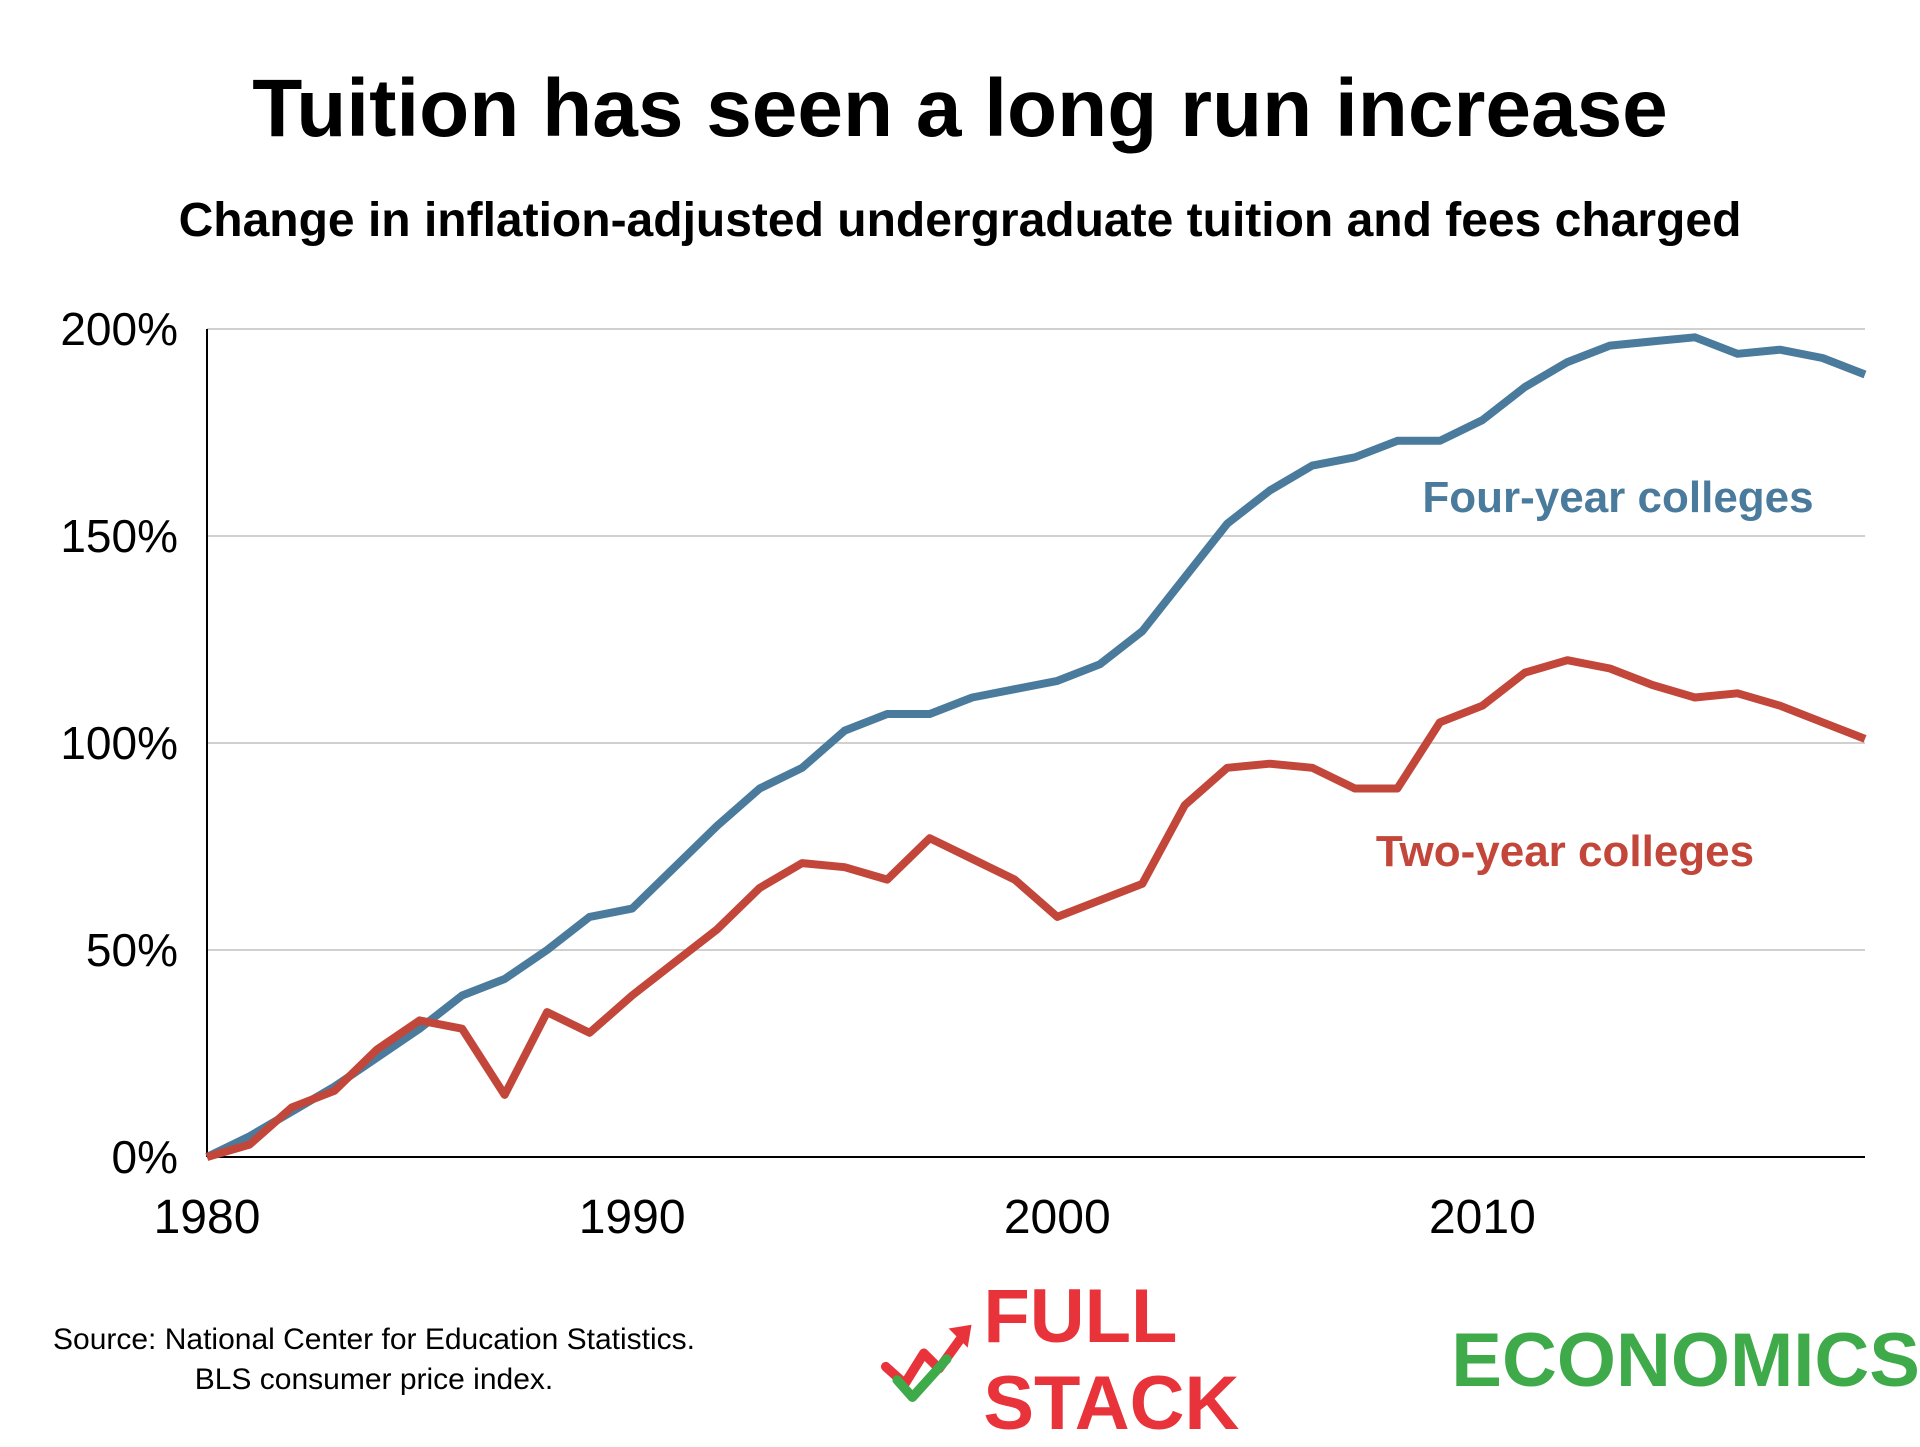 The height and width of the screenshot is (1447, 1920). Describe the element at coordinates (374, 1379) in the screenshot. I see `source-line-2: BLS consumer price index.` at that location.